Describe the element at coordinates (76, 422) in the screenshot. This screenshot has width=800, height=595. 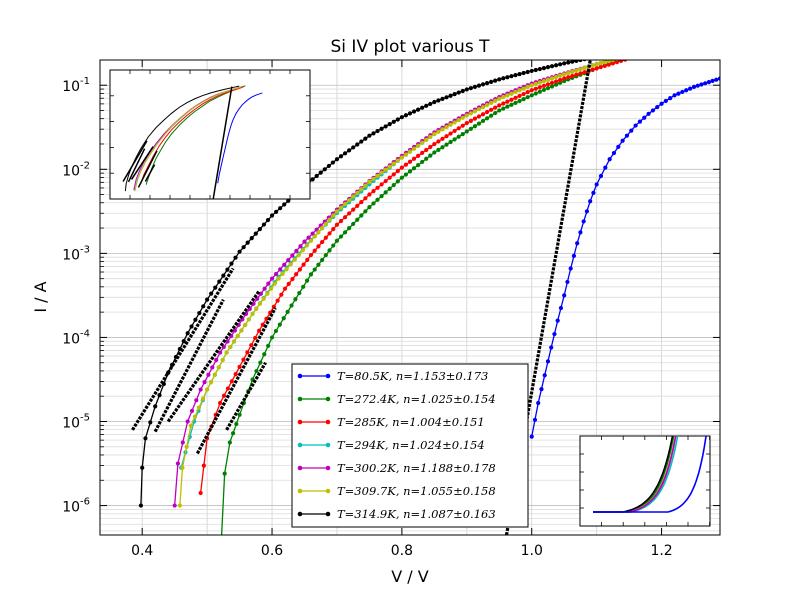
I see `y-tick-label: 10-5` at that location.